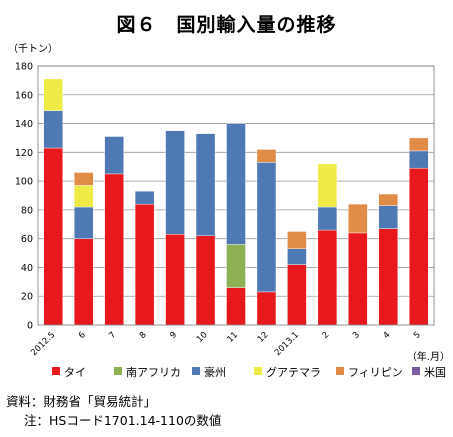  What do you see at coordinates (24, 153) in the screenshot?
I see `y-tick-label: 120` at bounding box center [24, 153].